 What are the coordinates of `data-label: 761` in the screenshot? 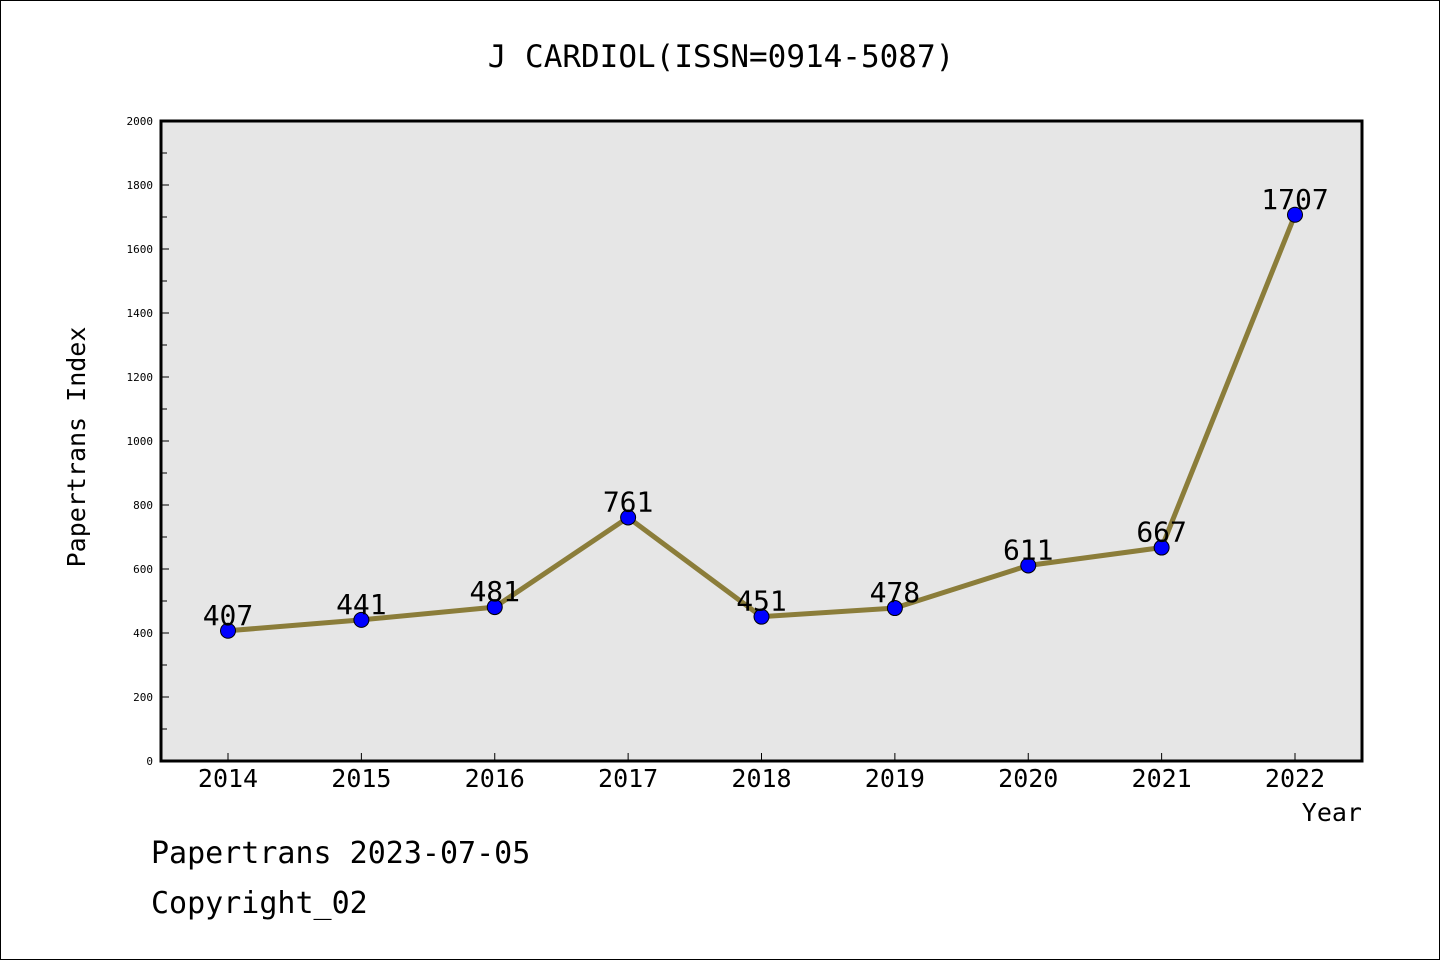 It's located at (628, 501).